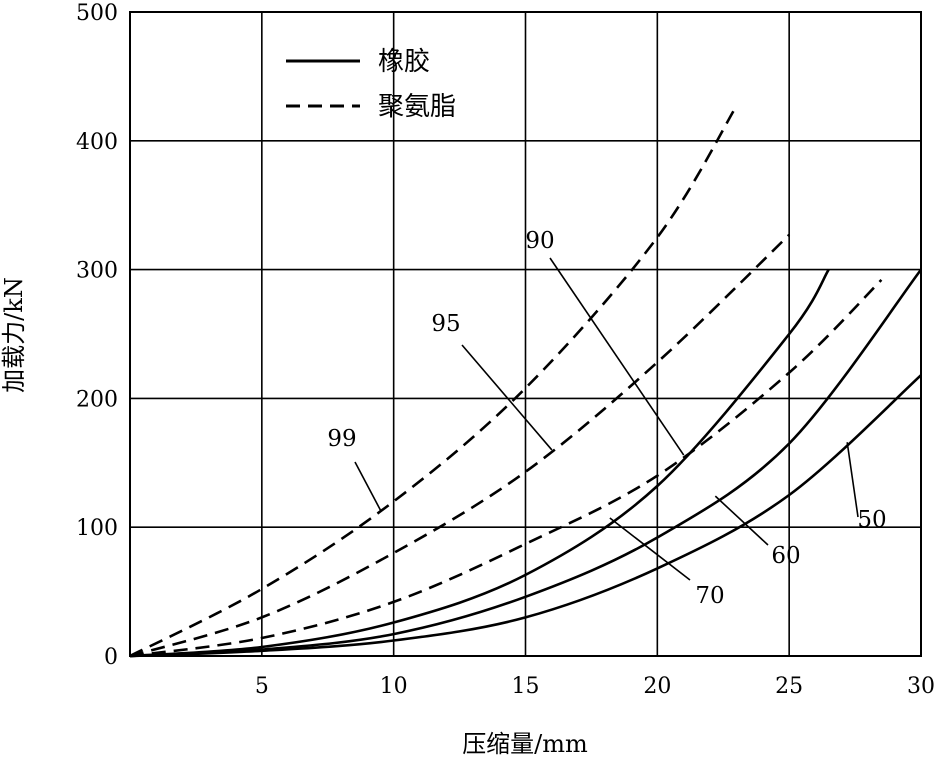 This screenshot has width=935, height=763. Describe the element at coordinates (262, 686) in the screenshot. I see `x-tick-label: 5` at that location.